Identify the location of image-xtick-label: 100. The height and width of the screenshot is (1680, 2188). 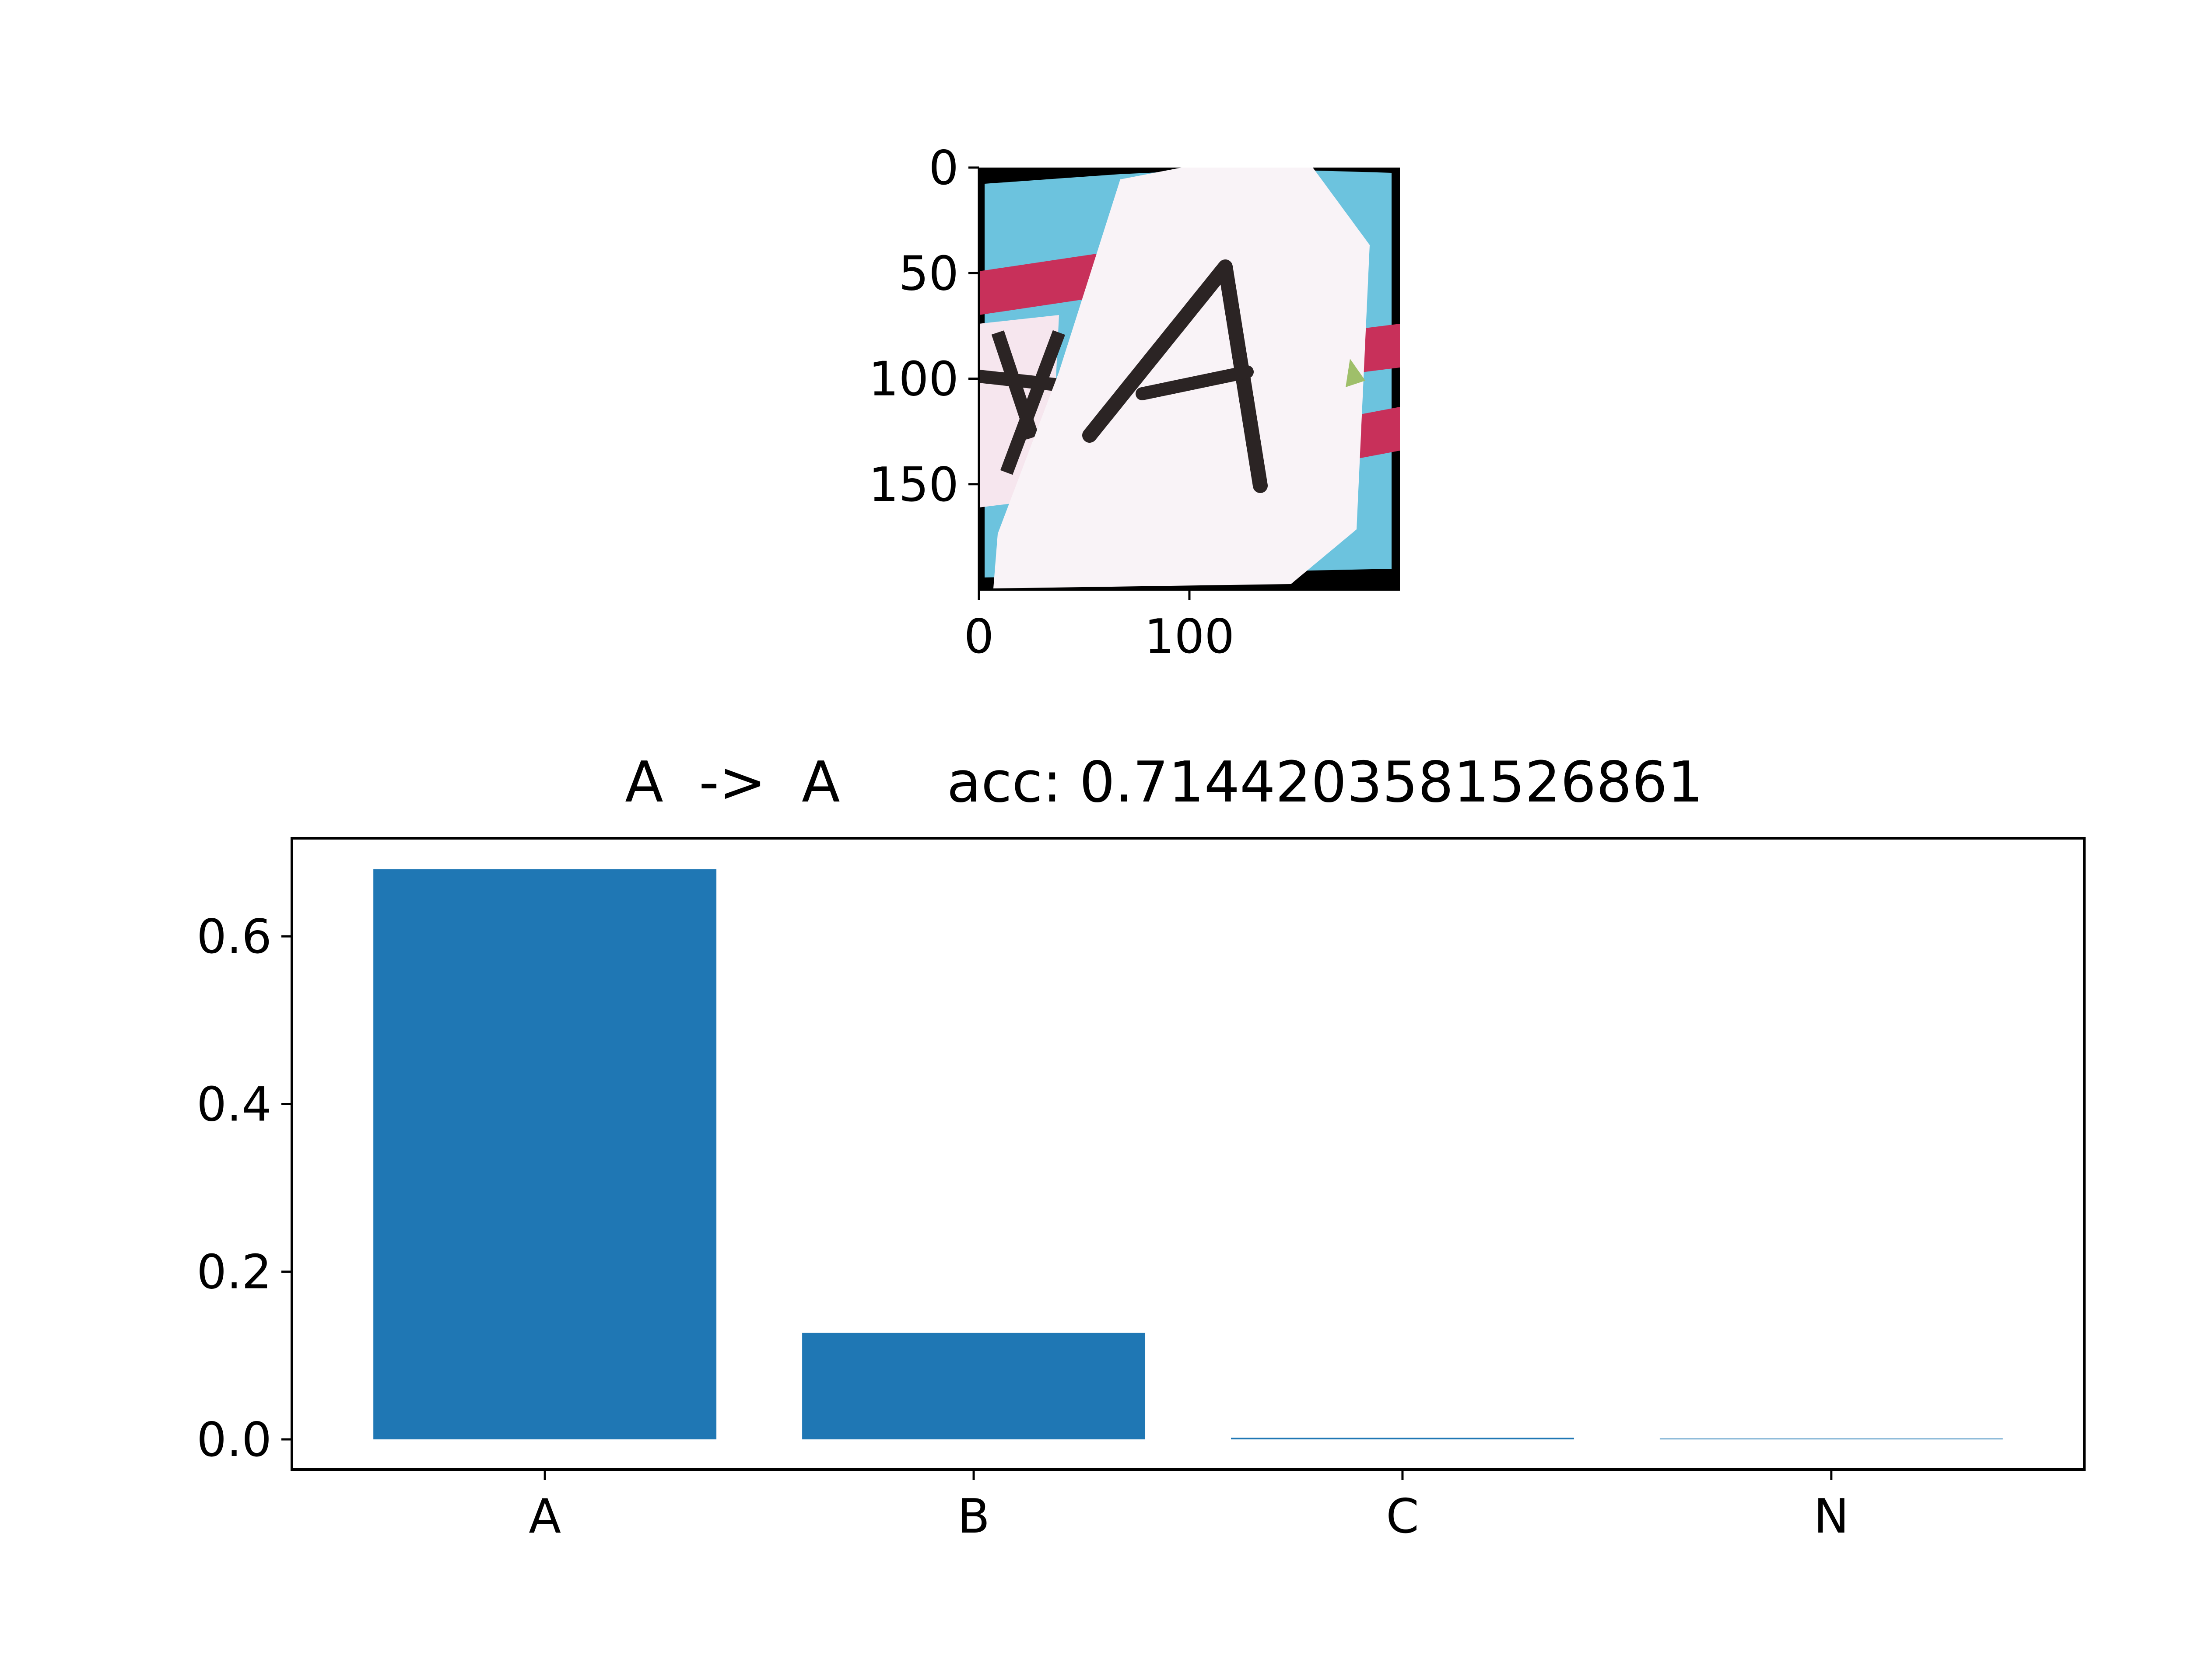
(1189, 636).